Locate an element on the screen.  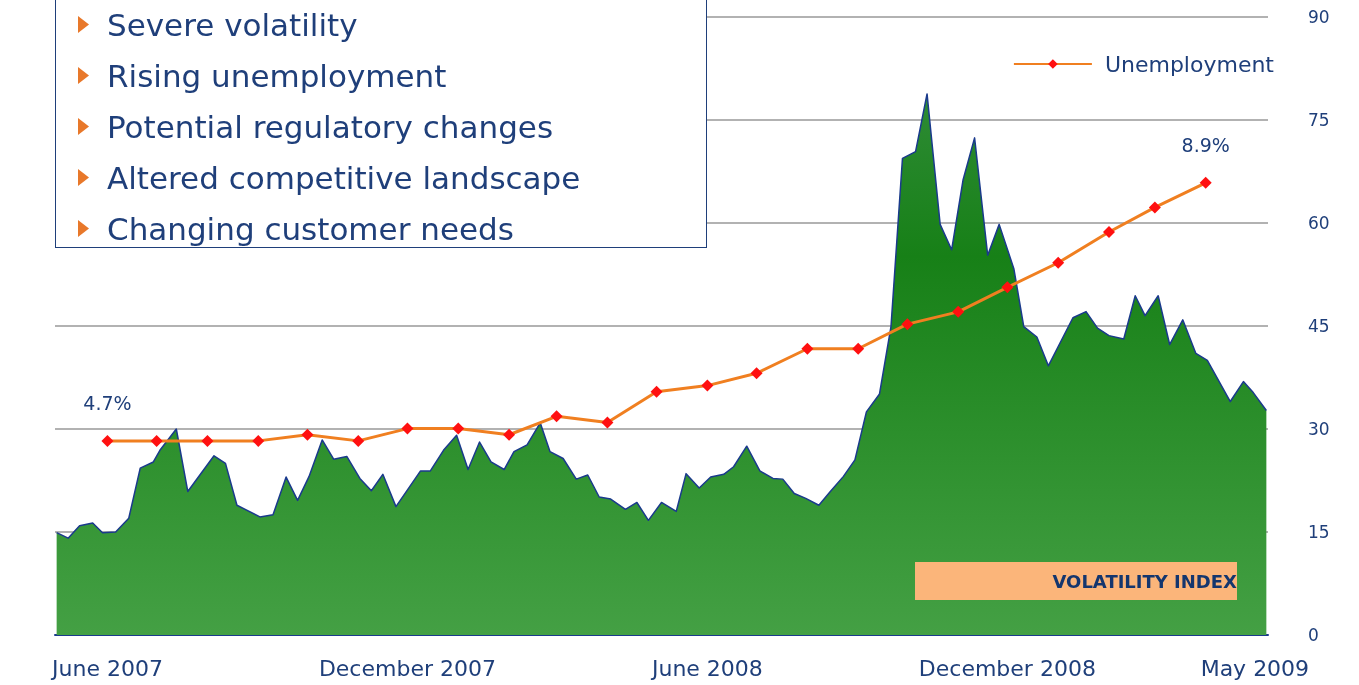
y-tick-label: 30 is located at coordinates (1319, 429).